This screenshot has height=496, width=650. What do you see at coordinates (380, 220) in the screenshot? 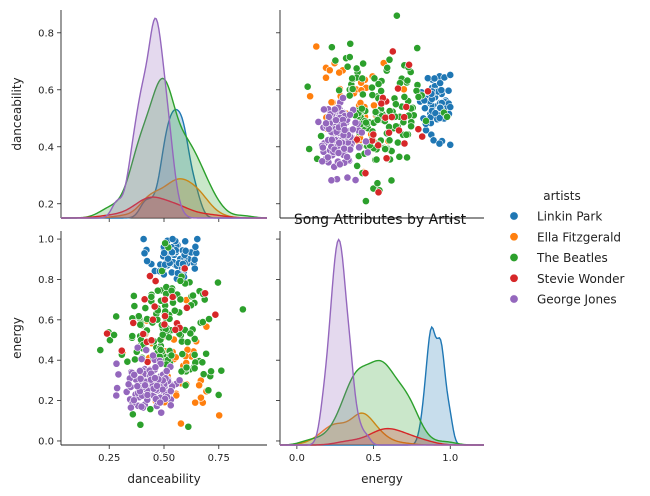
I see `chart-title: Song Attributes by Artist` at bounding box center [380, 220].